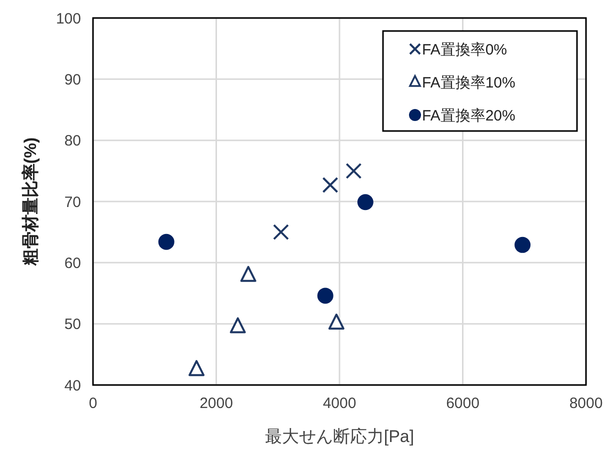  I want to click on y-tick-label: 100, so click(68, 19).